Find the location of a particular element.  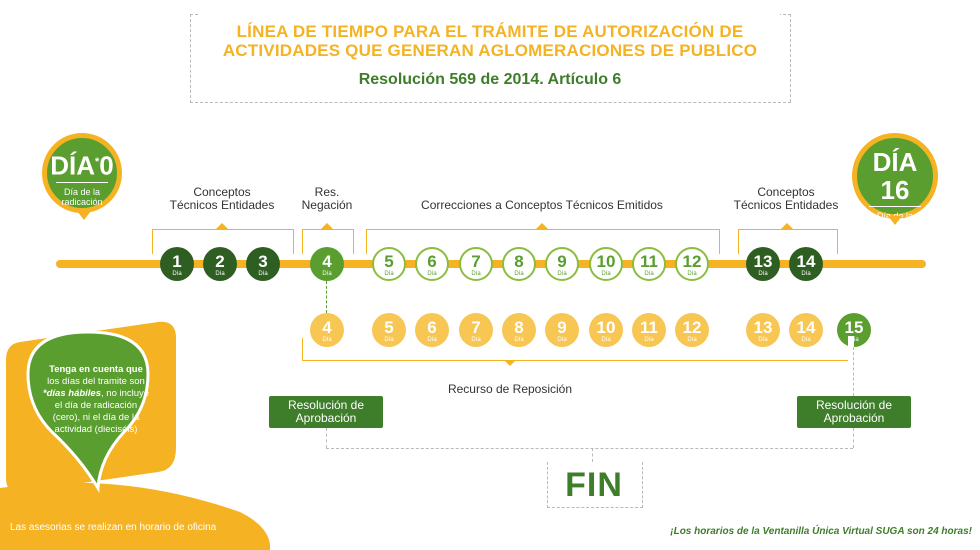

connector-left-down is located at coordinates (326, 438).